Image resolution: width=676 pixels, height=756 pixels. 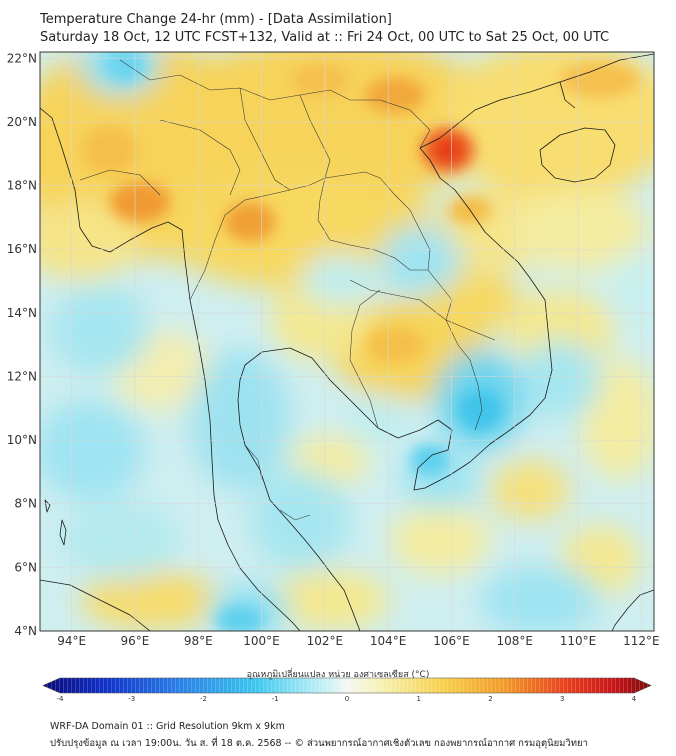 I want to click on lat-tick-label: 4°N, so click(x=25, y=631).